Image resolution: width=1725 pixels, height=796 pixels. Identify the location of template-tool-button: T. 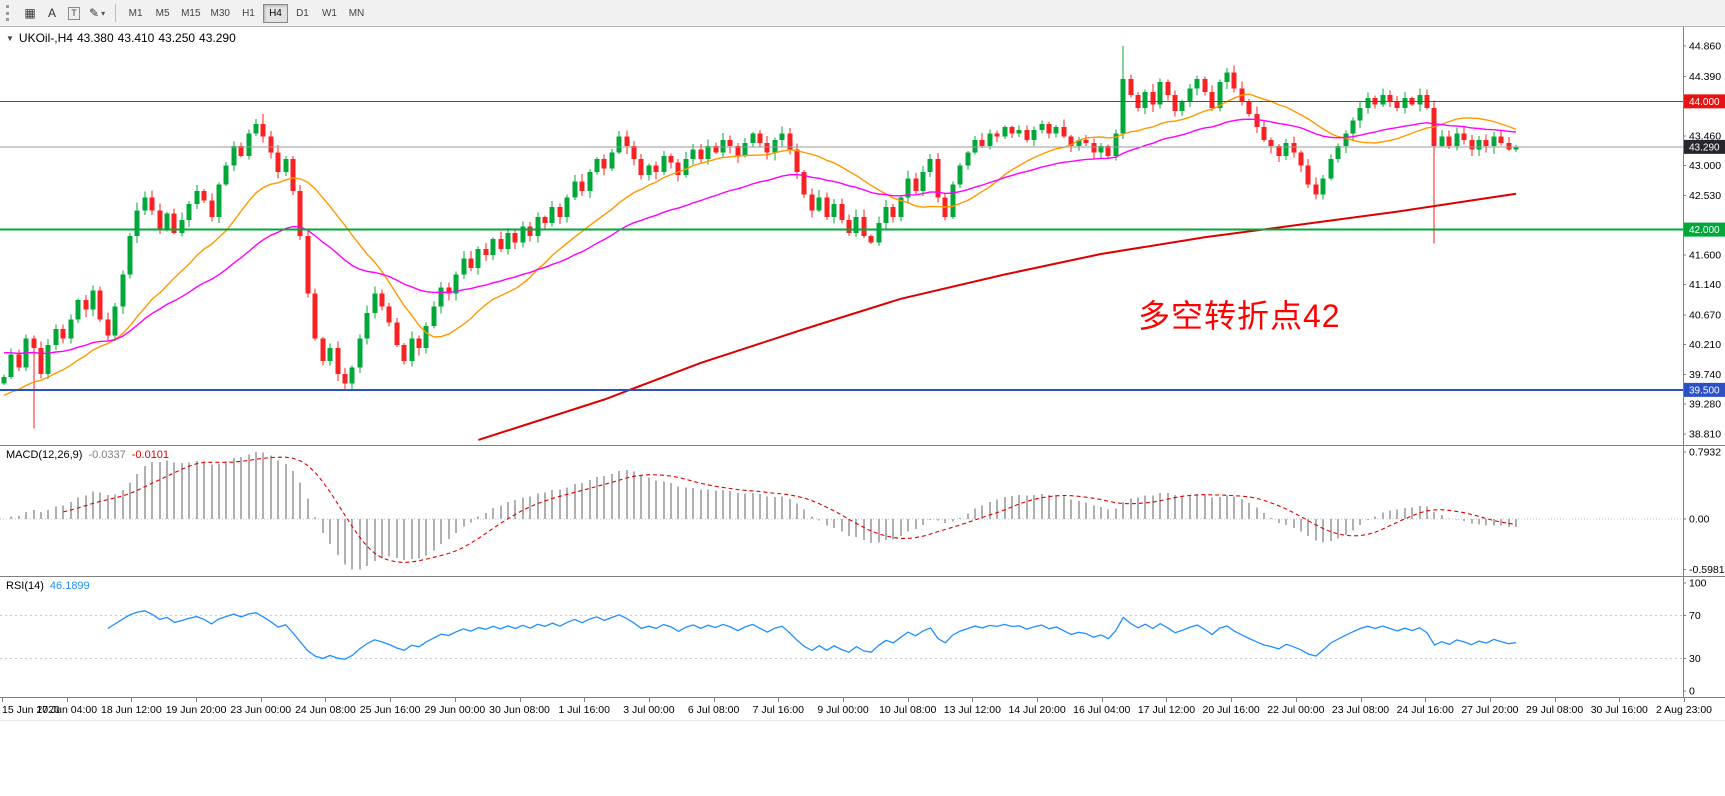
(74, 13).